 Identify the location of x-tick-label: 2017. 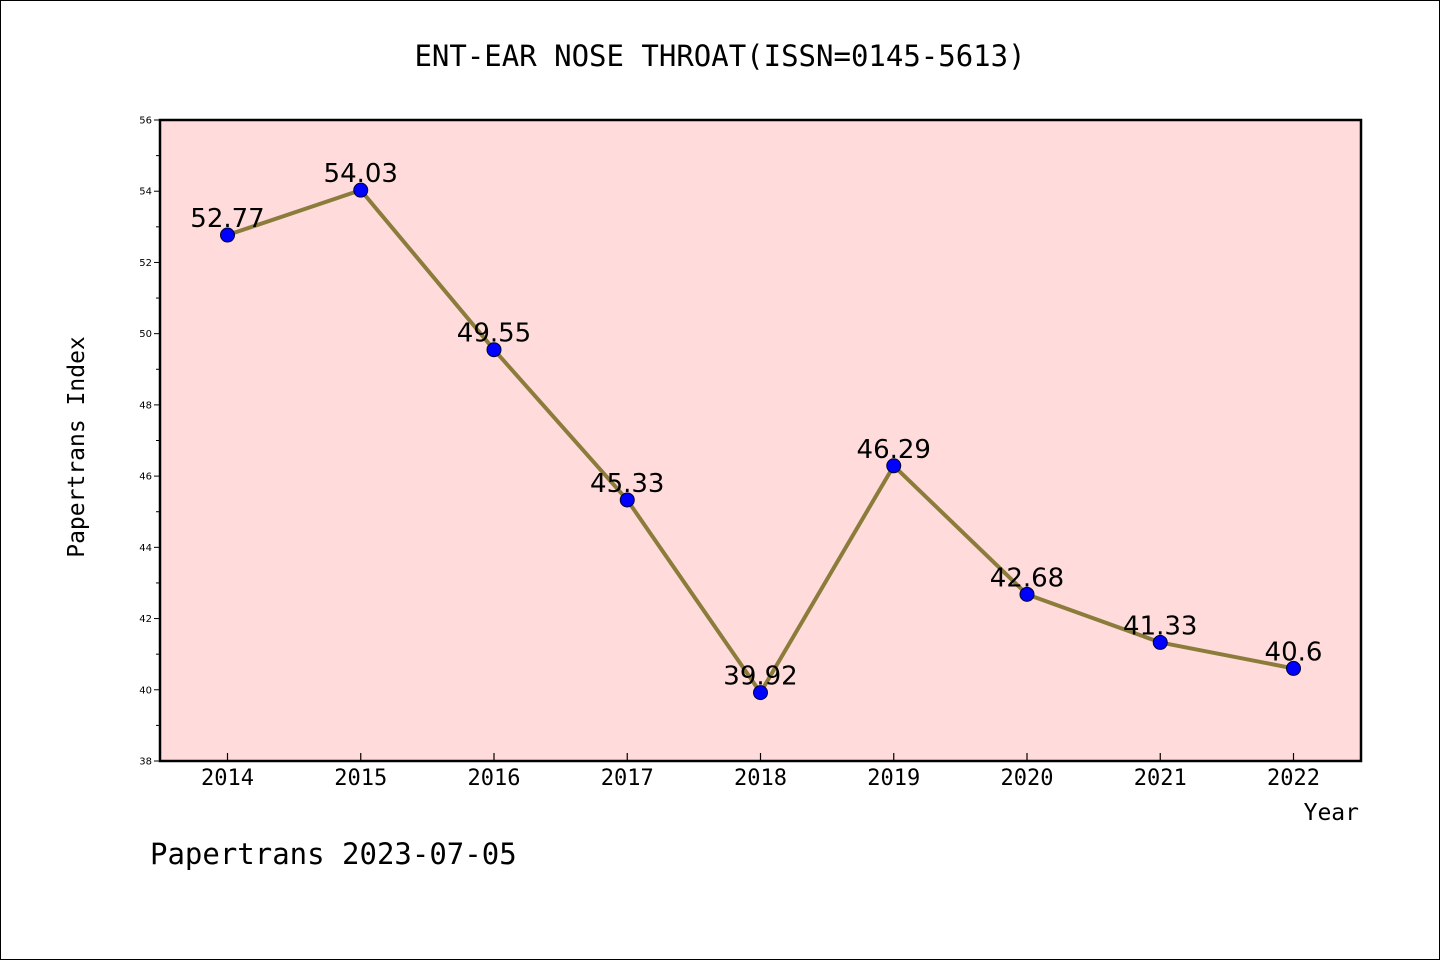
(627, 778).